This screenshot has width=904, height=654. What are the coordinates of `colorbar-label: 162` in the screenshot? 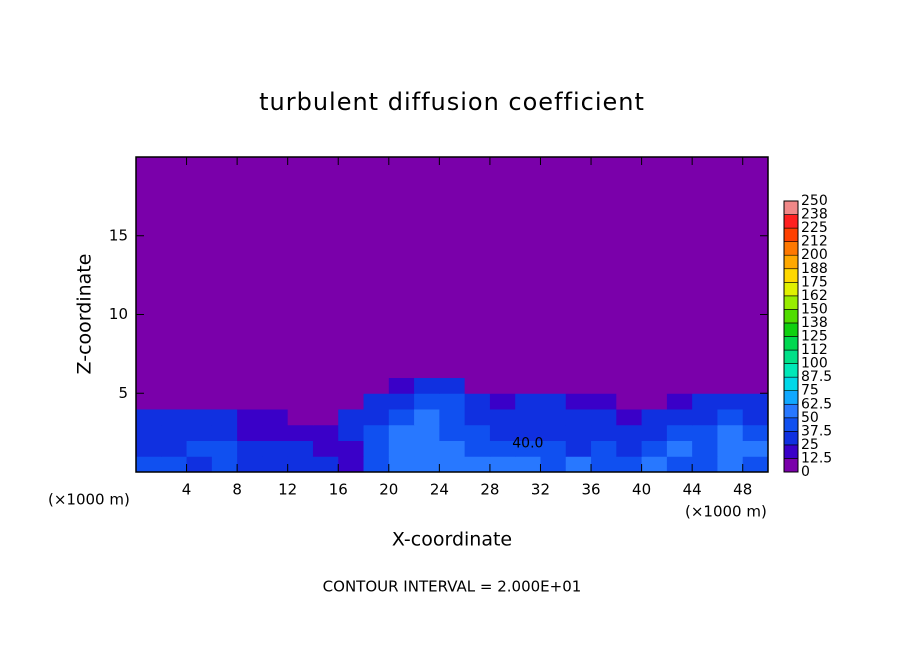 It's located at (814, 296).